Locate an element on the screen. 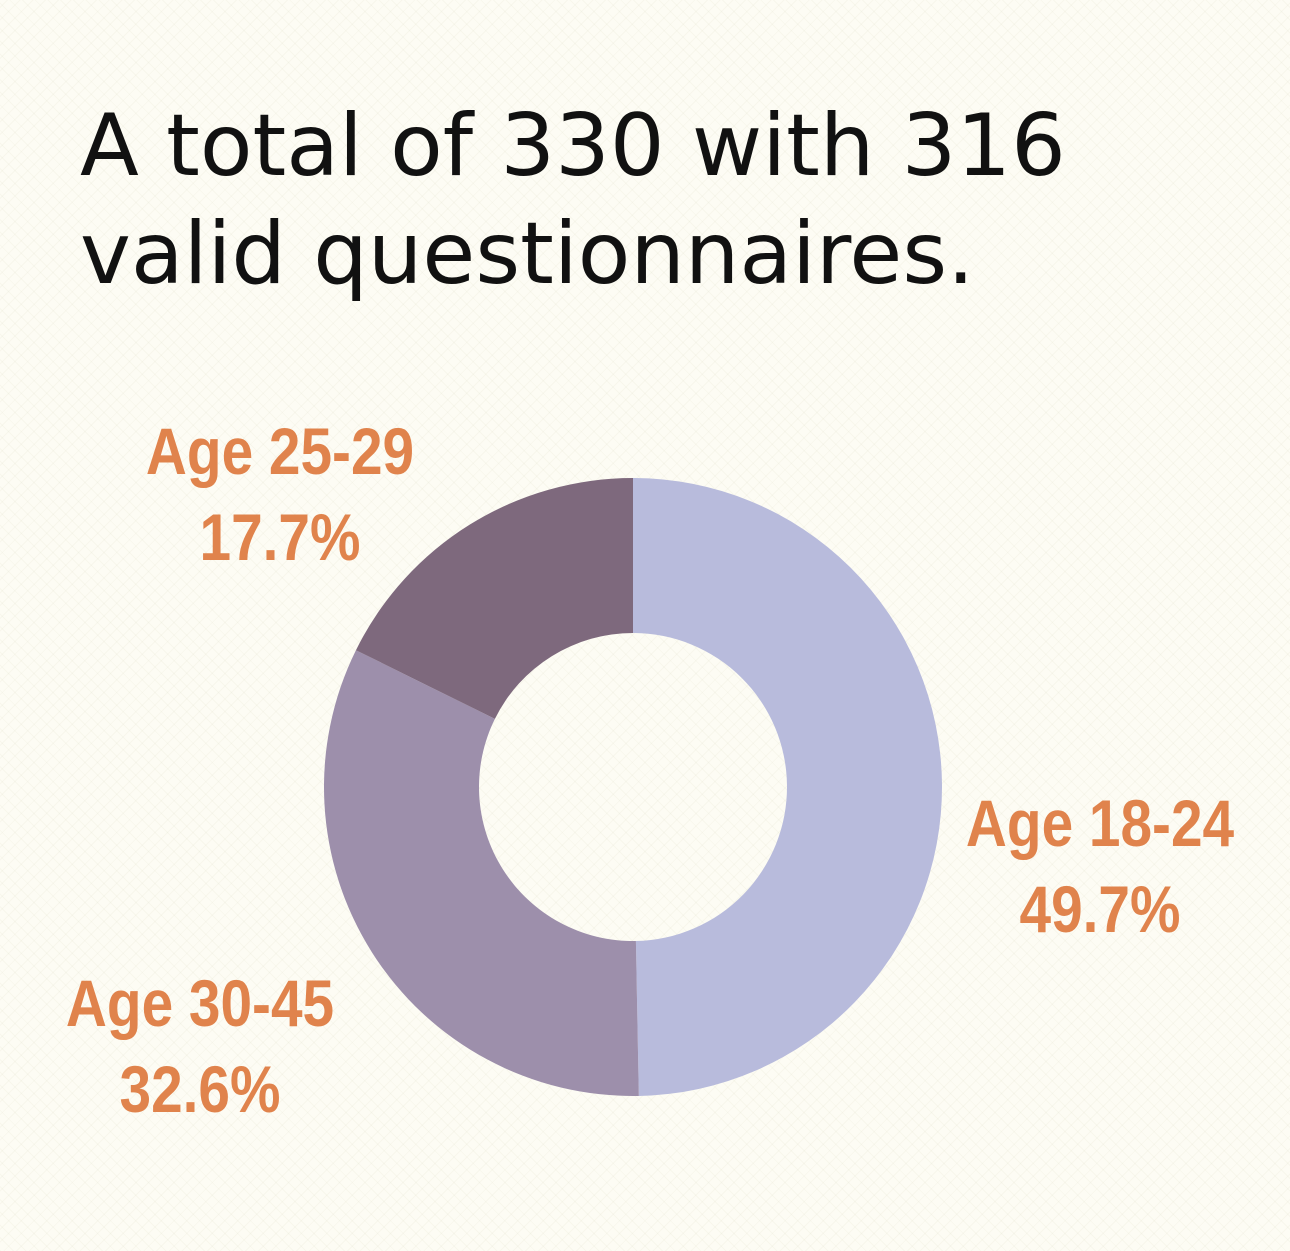  chart-title-line-1: A total of 330 with 316 is located at coordinates (573, 146).